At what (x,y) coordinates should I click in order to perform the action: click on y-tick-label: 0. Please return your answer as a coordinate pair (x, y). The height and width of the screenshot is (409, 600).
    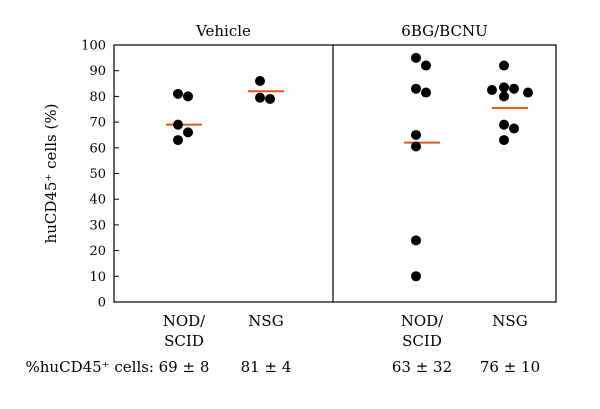
    Looking at the image, I should click on (102, 303).